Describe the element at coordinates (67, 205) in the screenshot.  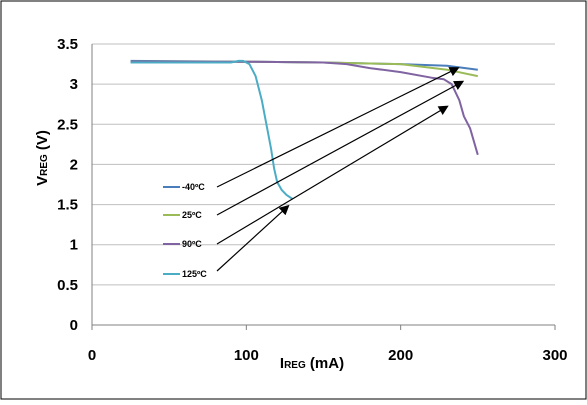
I see `y-tick-label: 1.5` at that location.